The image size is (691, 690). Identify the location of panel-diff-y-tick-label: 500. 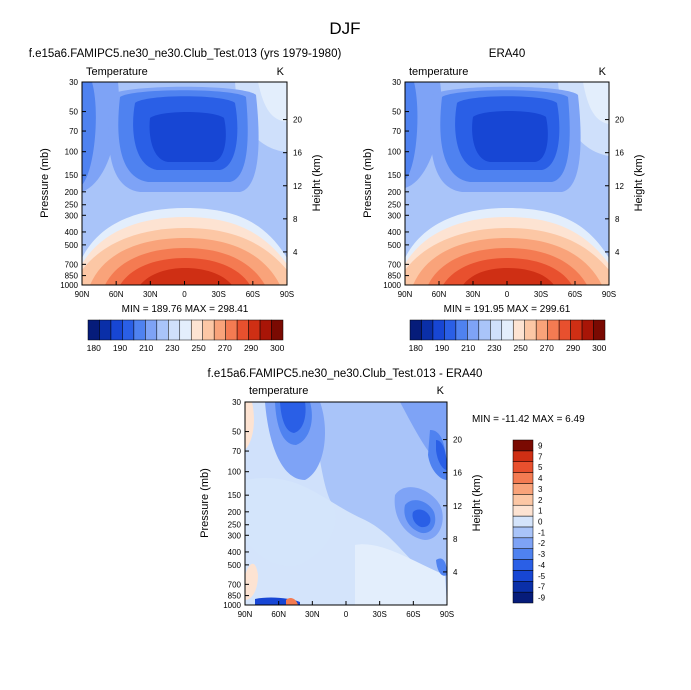
(235, 565).